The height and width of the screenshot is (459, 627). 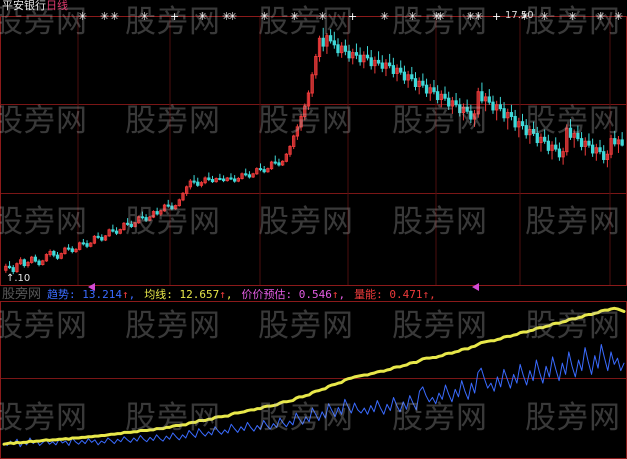 What do you see at coordinates (432, 294) in the screenshot?
I see `readout-volume-sep: ,` at bounding box center [432, 294].